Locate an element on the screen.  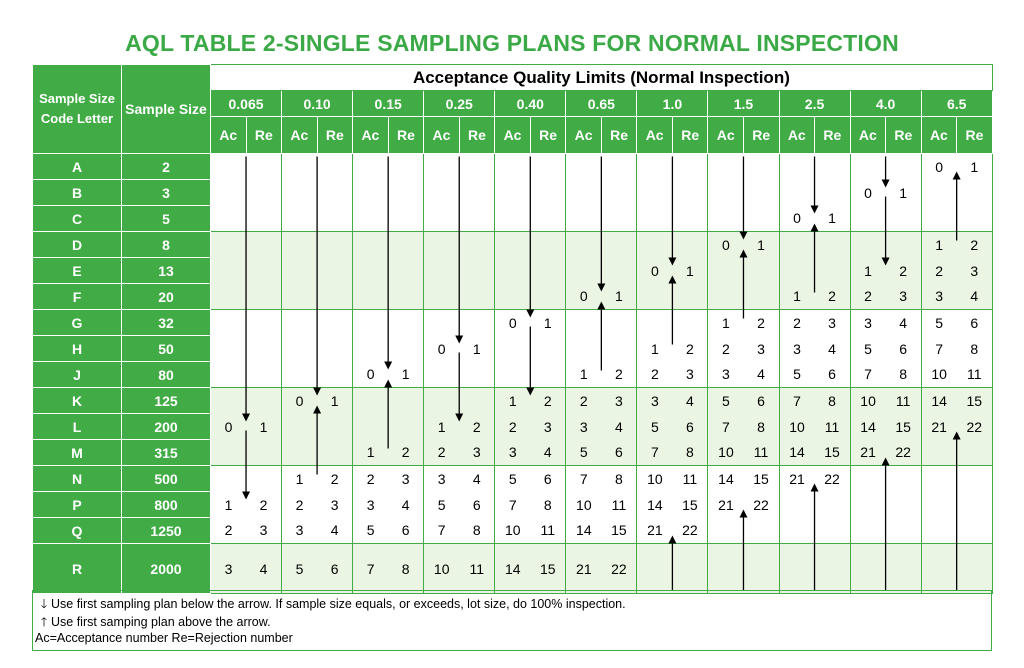
sample-size-cell: 32 is located at coordinates (166, 322).